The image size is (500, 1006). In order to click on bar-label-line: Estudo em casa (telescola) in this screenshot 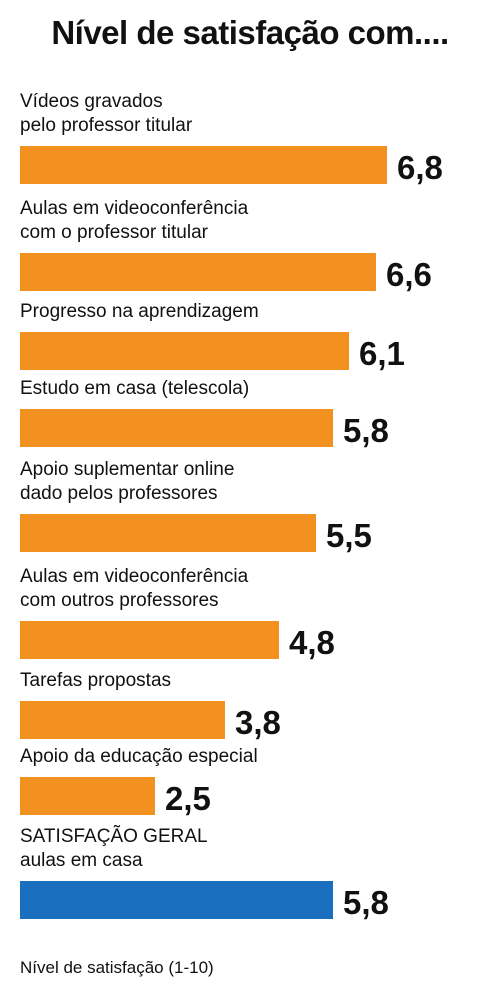, I will do `click(135, 388)`.